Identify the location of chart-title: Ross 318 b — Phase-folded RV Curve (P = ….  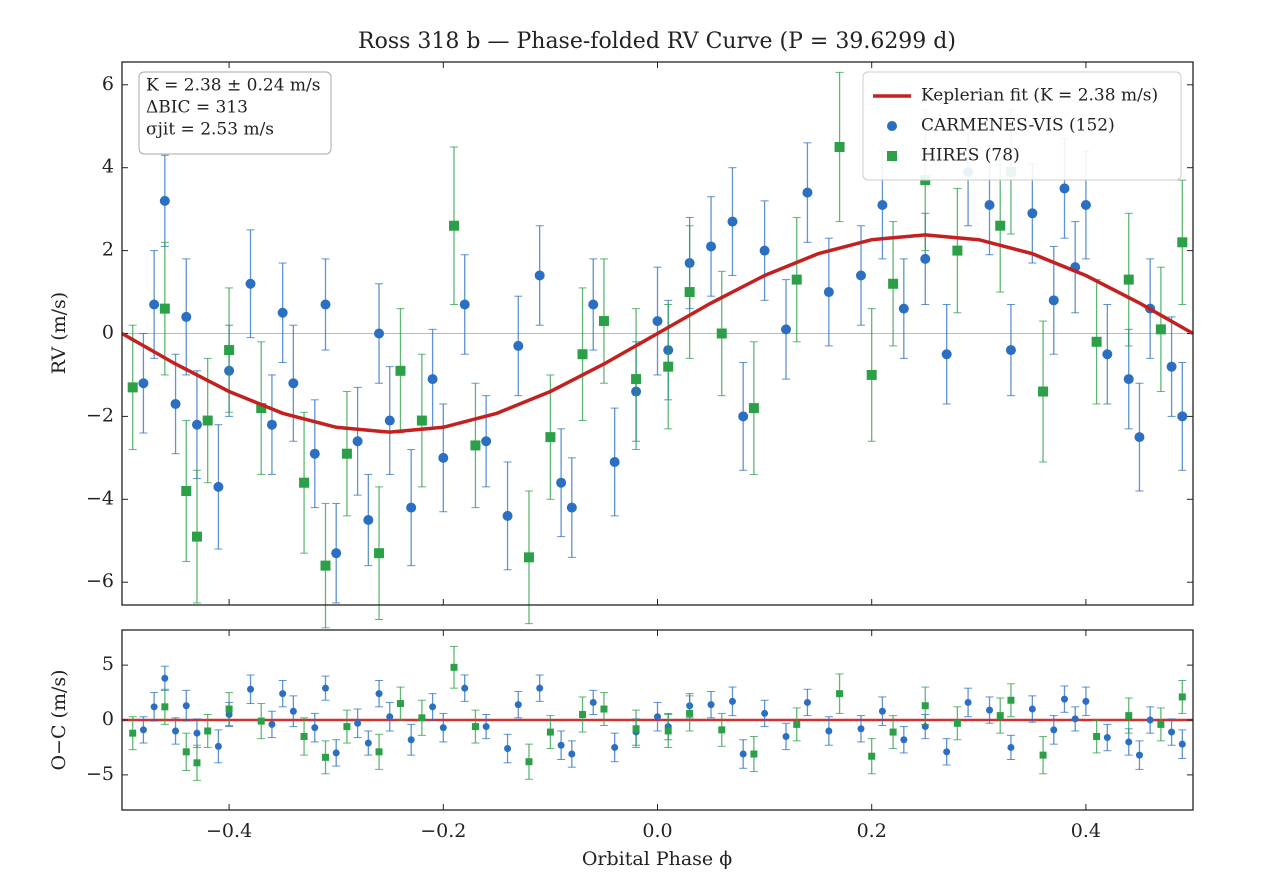
(657, 41).